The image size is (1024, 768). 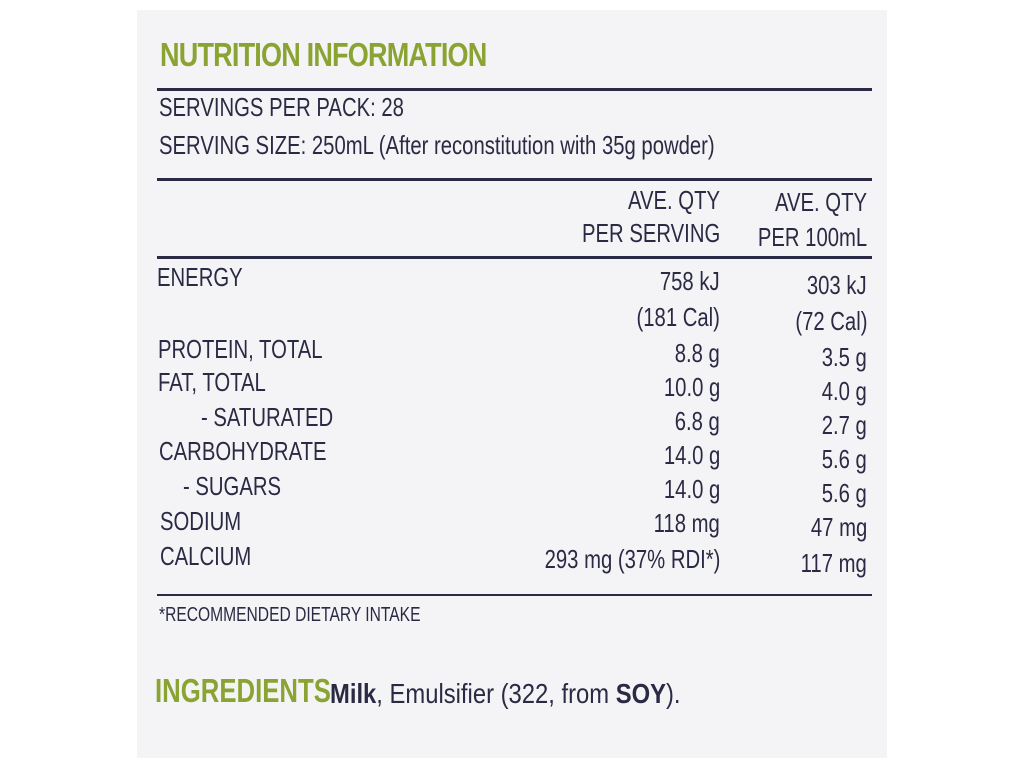 I want to click on energy-serving-kj: 758 kJ, so click(x=690, y=281).